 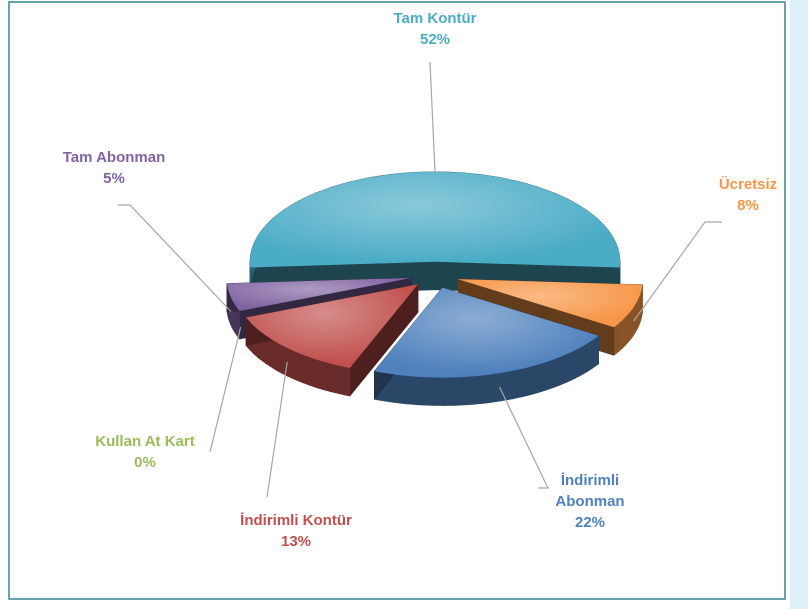 I want to click on data-label: Tam Abonman 5%, so click(x=114, y=168).